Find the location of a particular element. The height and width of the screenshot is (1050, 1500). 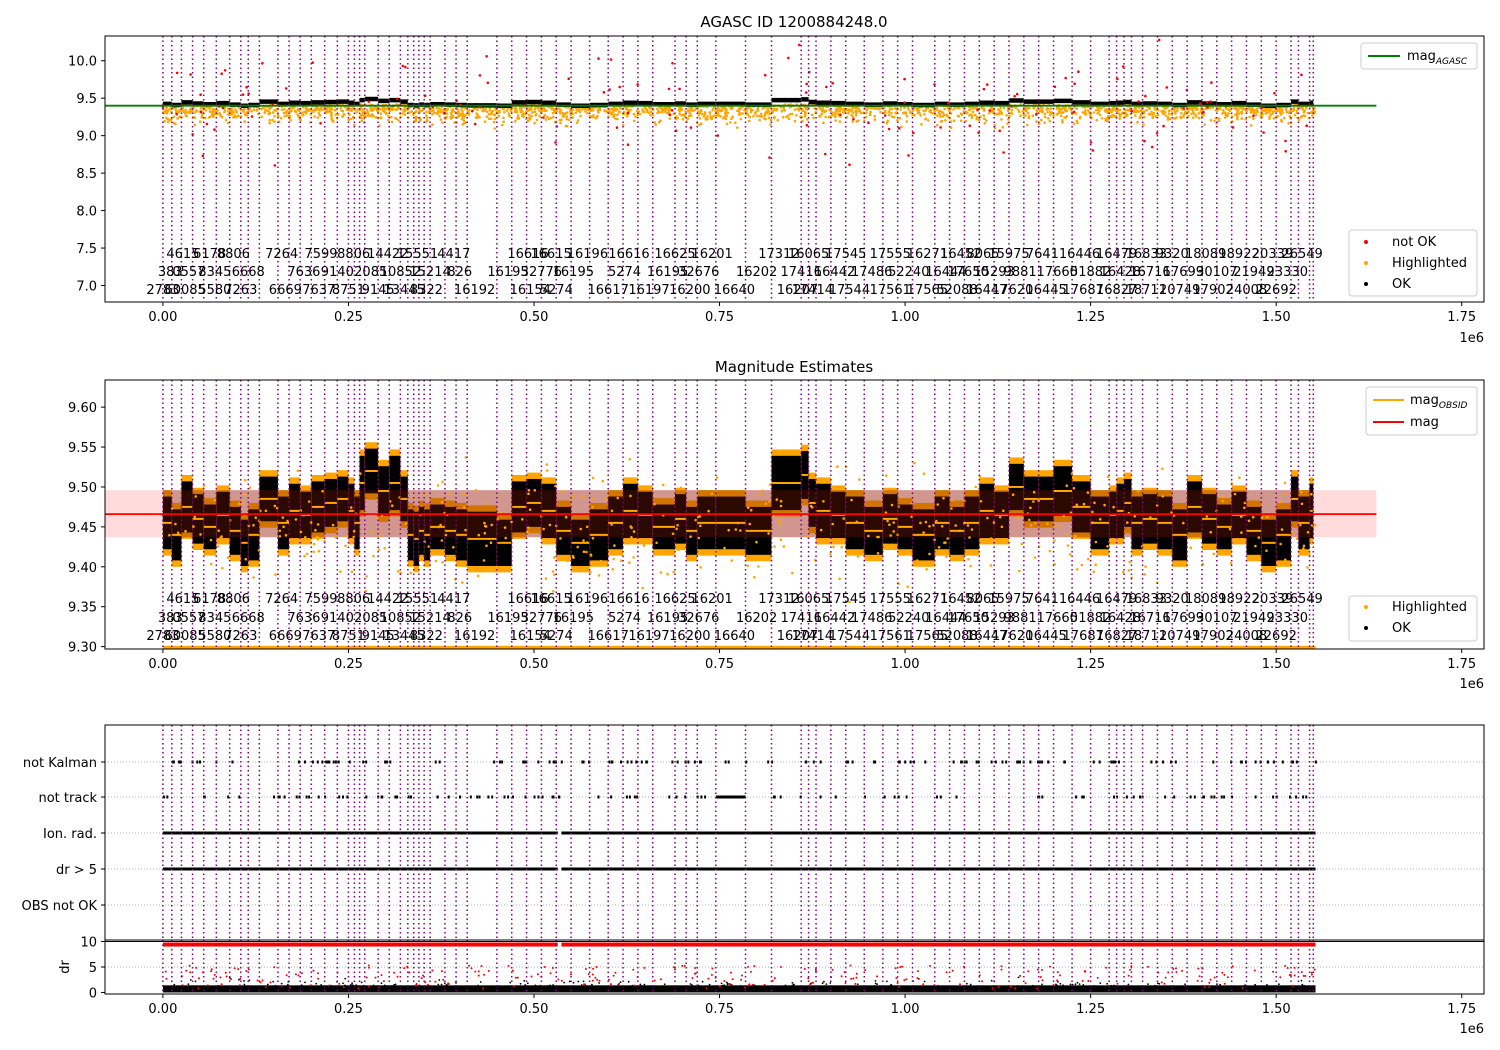

flag-row-label: not Kalman is located at coordinates (60, 763).